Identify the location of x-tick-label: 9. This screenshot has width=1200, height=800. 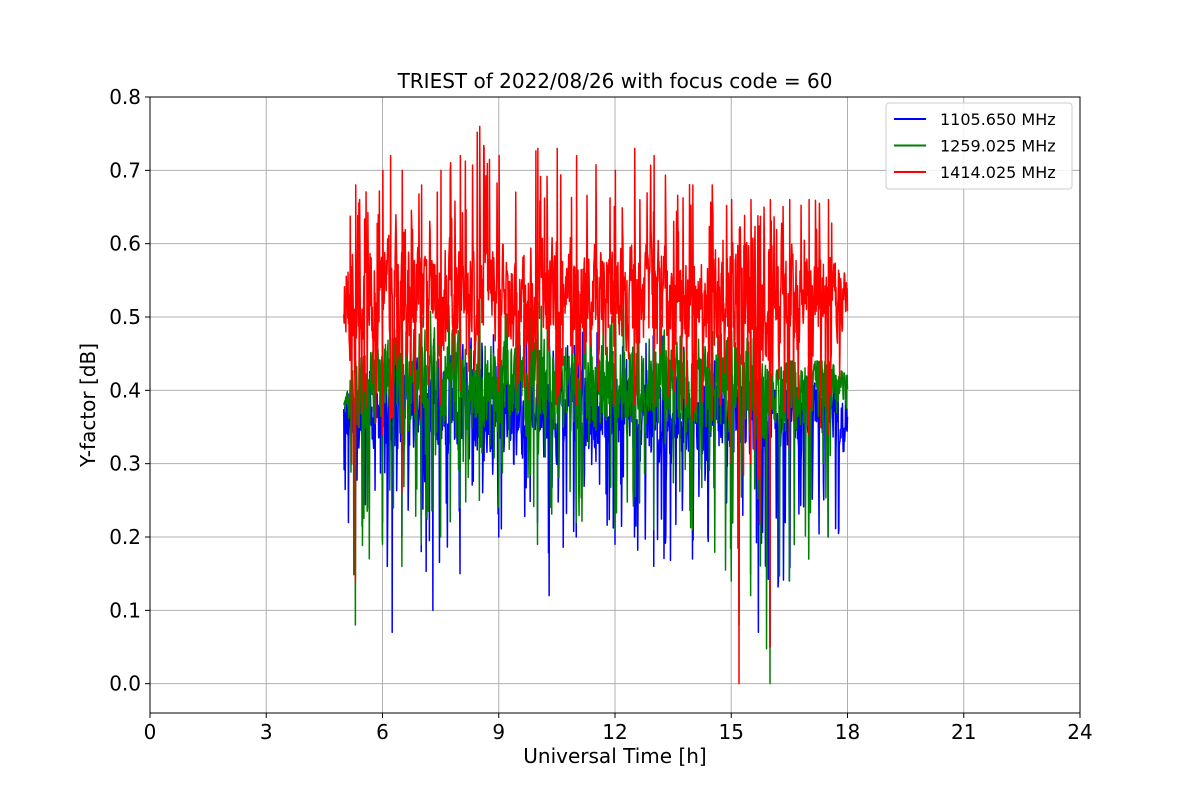
(498, 732).